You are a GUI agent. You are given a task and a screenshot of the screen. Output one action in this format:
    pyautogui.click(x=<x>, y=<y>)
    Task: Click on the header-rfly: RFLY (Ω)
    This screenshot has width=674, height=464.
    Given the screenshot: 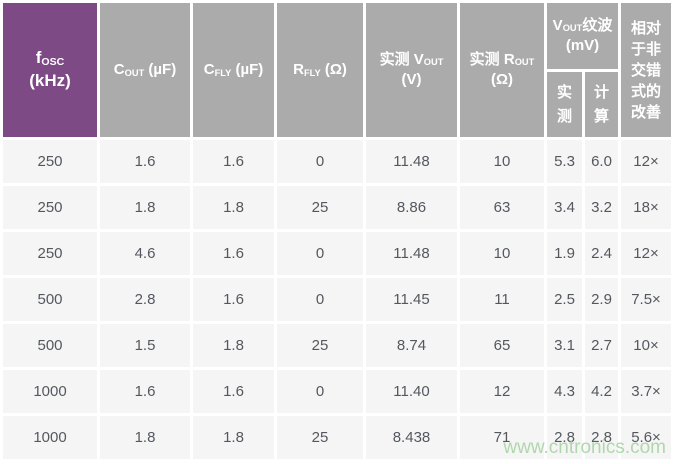 What is the action you would take?
    pyautogui.click(x=320, y=70)
    